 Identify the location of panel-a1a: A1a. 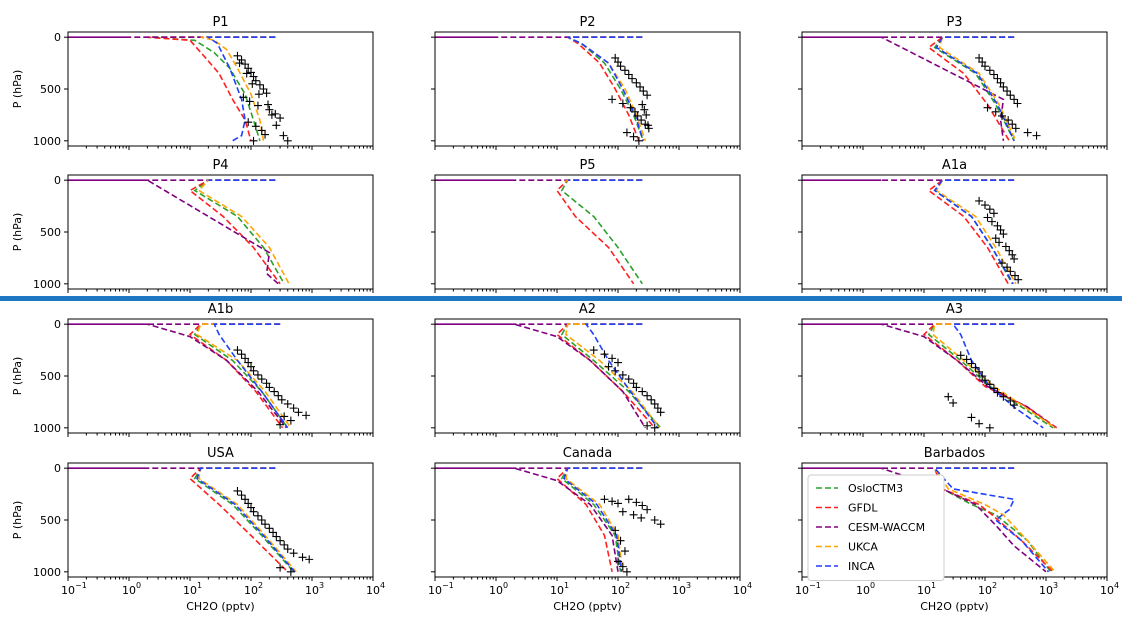
(953, 225).